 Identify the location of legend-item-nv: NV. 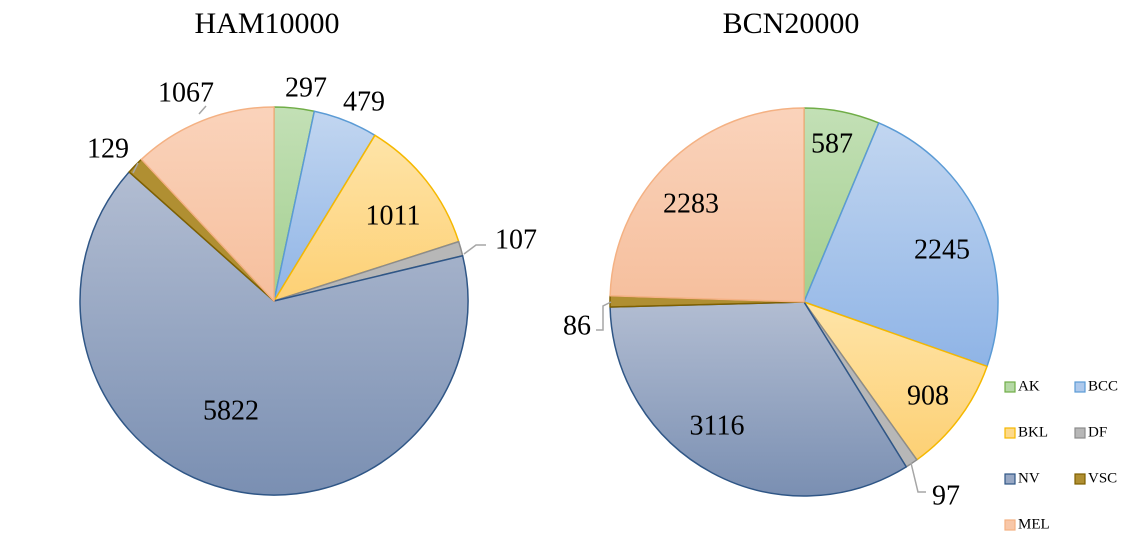
(1022, 478).